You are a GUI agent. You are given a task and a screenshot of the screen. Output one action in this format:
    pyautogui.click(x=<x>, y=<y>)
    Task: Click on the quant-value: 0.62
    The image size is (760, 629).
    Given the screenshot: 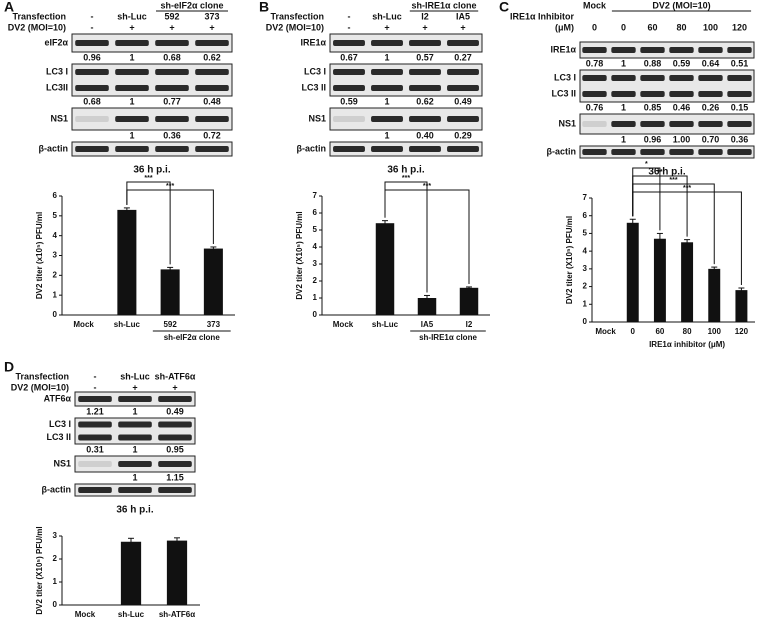 What is the action you would take?
    pyautogui.click(x=212, y=57)
    